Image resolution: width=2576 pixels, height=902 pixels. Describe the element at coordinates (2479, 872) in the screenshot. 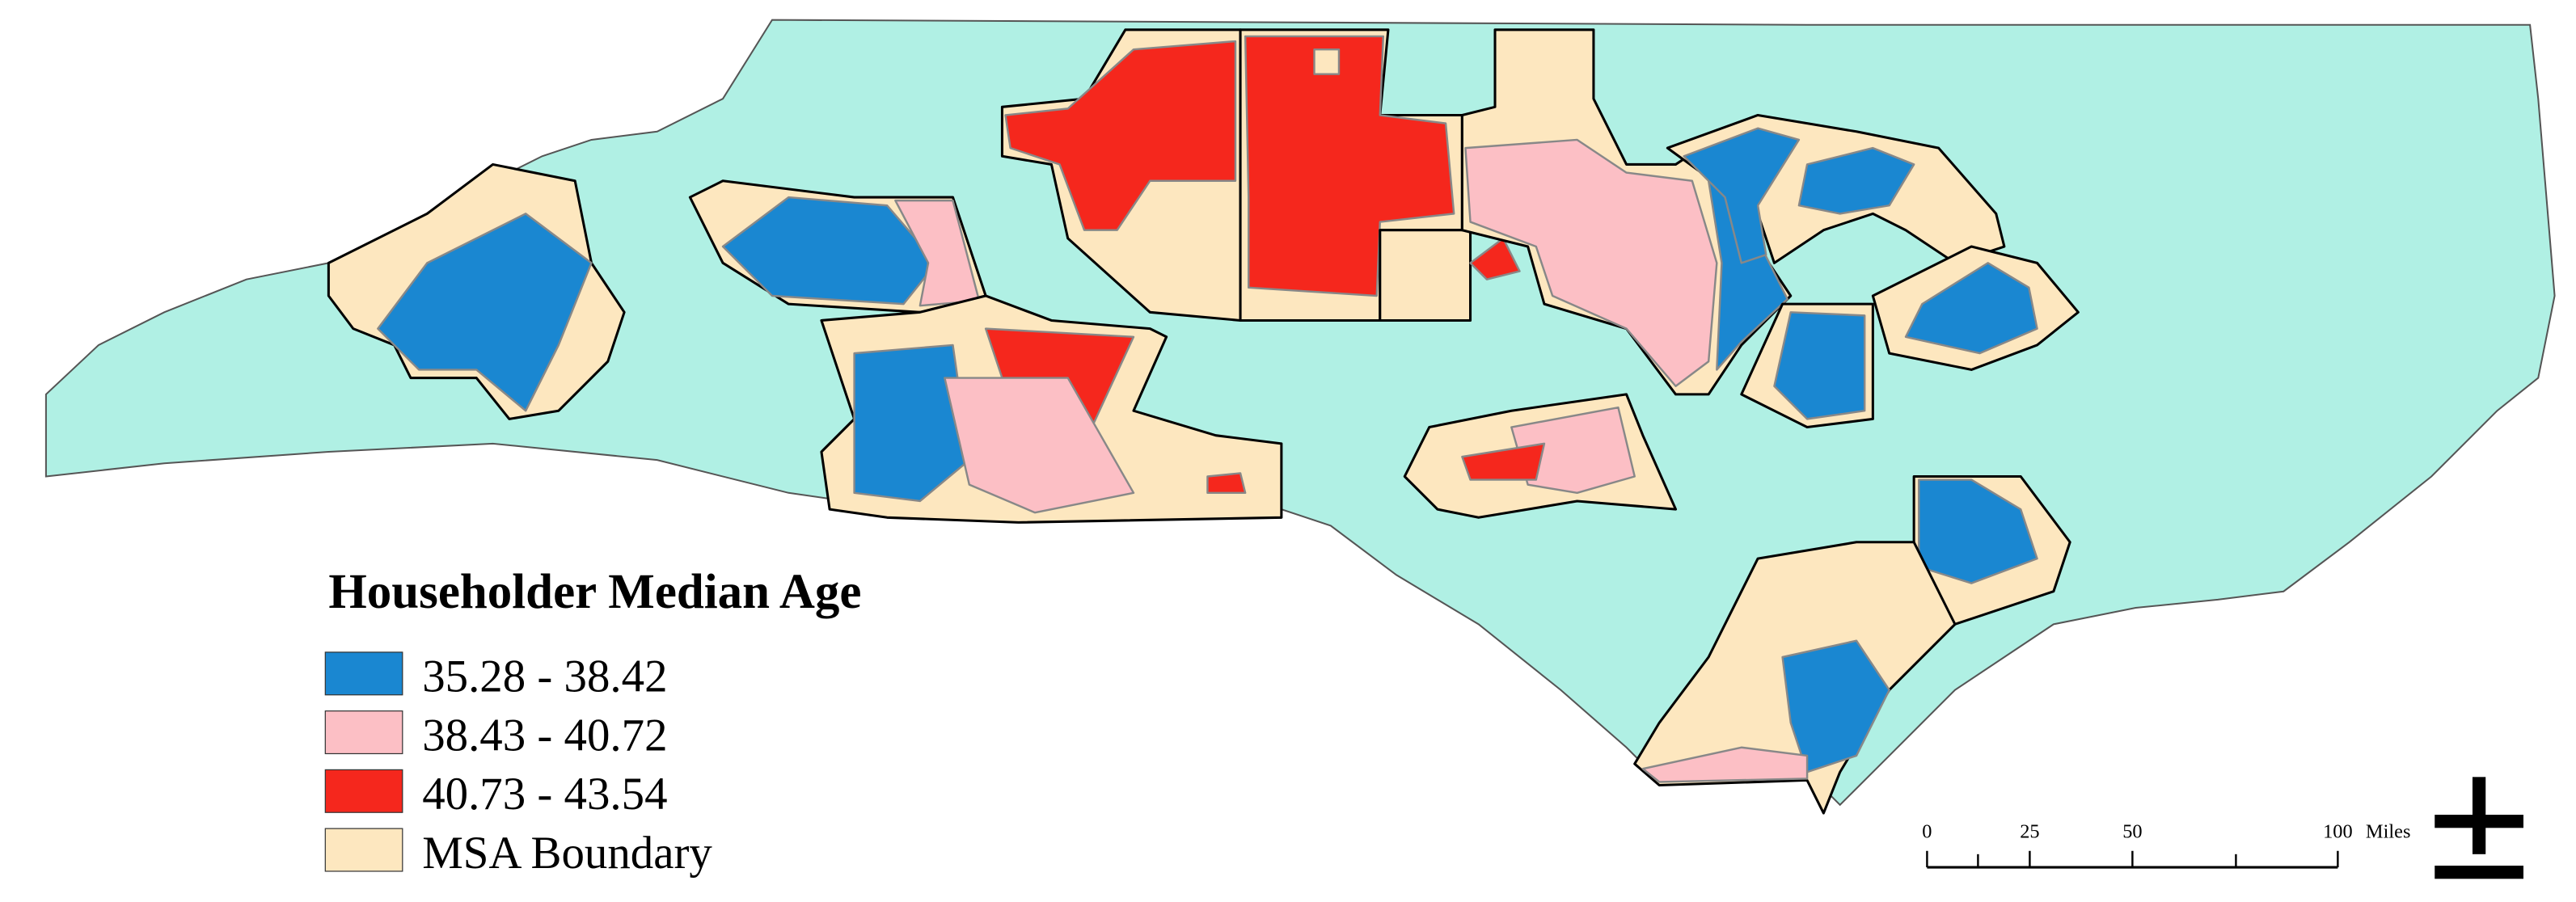

I see `north-arrow-base` at that location.